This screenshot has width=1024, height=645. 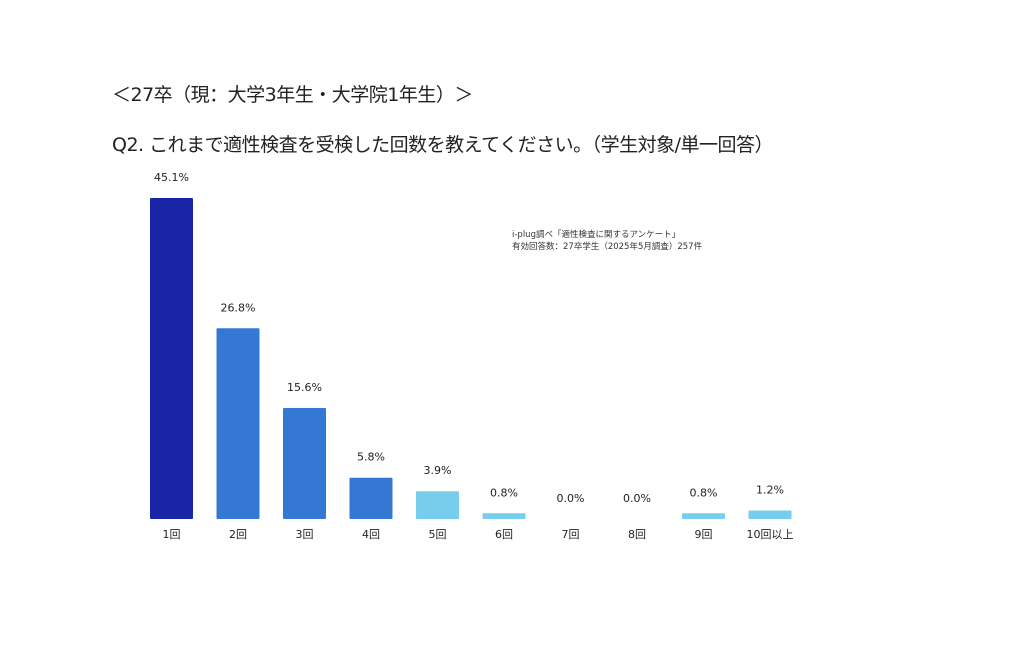 I want to click on data-label: 1.2%, so click(x=770, y=489).